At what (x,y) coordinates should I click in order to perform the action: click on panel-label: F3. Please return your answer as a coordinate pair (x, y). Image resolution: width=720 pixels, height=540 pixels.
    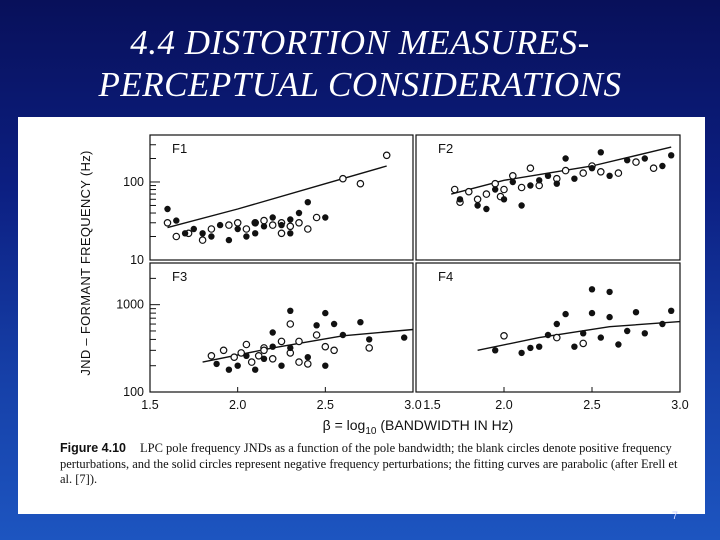
    Looking at the image, I should click on (179, 276).